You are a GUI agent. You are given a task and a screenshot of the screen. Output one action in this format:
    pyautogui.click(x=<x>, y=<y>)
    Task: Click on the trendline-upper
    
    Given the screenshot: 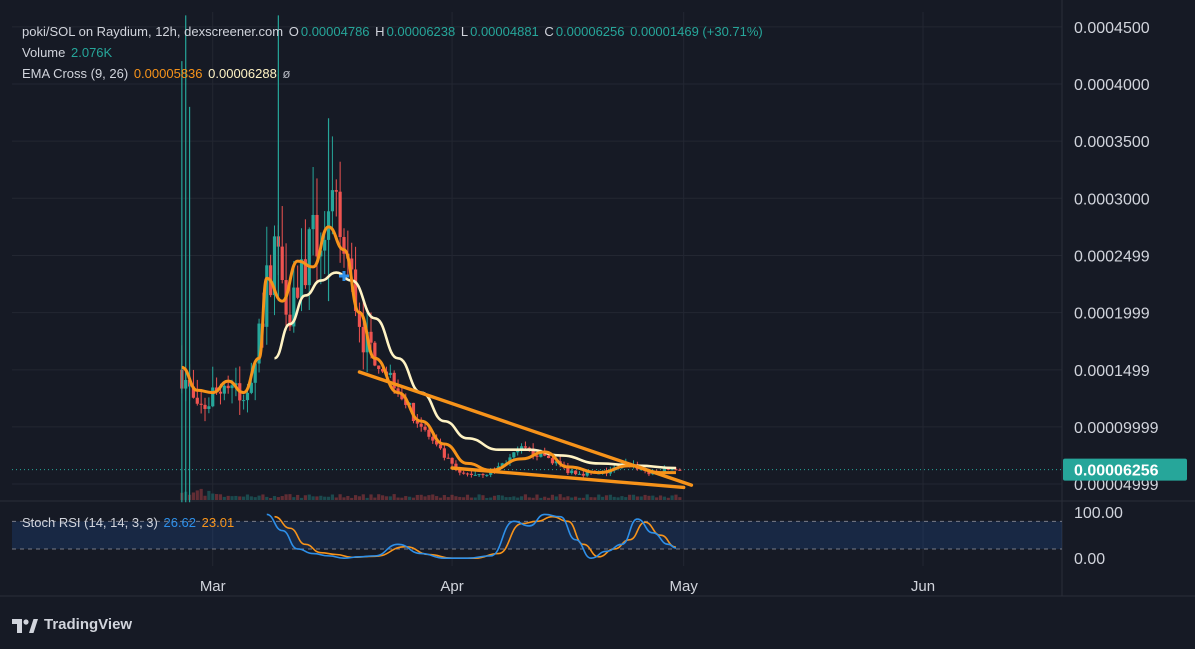 What is the action you would take?
    pyautogui.click(x=525, y=428)
    